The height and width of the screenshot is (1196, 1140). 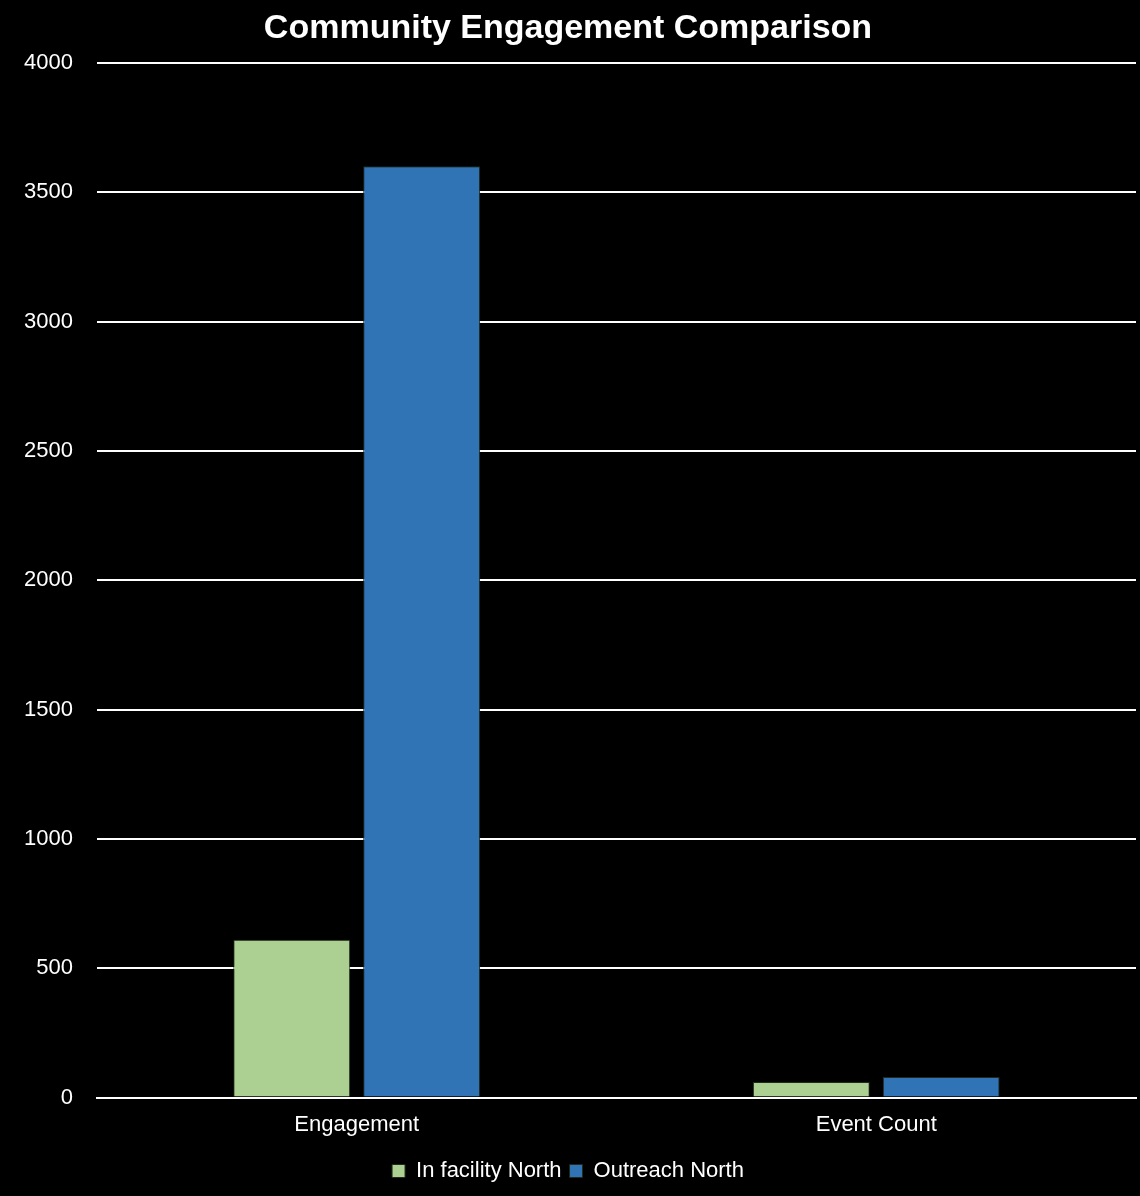 What do you see at coordinates (668, 1170) in the screenshot?
I see `legend-label: Outreach North` at bounding box center [668, 1170].